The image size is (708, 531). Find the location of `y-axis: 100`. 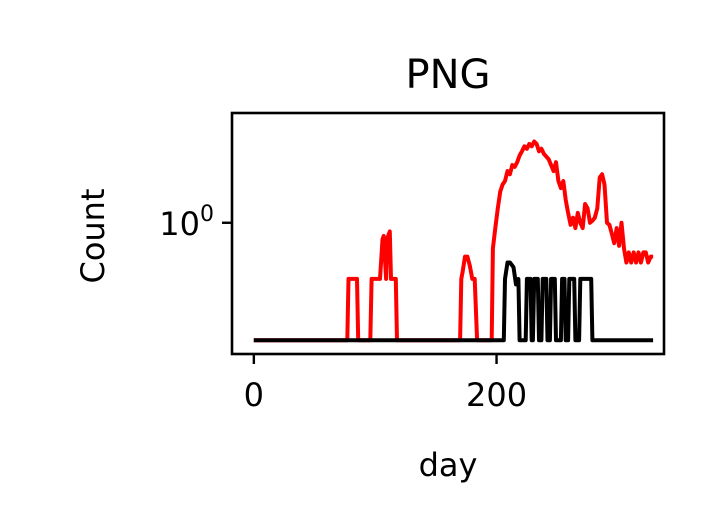

y-axis: 100 is located at coordinates (195, 222).